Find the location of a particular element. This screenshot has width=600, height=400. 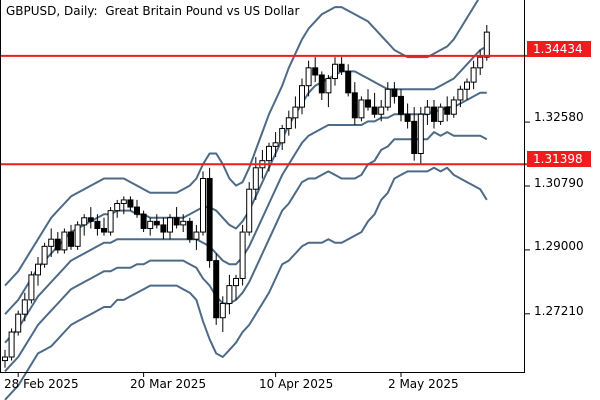

x-tick-label: 10 Apr 2025 is located at coordinates (296, 384).